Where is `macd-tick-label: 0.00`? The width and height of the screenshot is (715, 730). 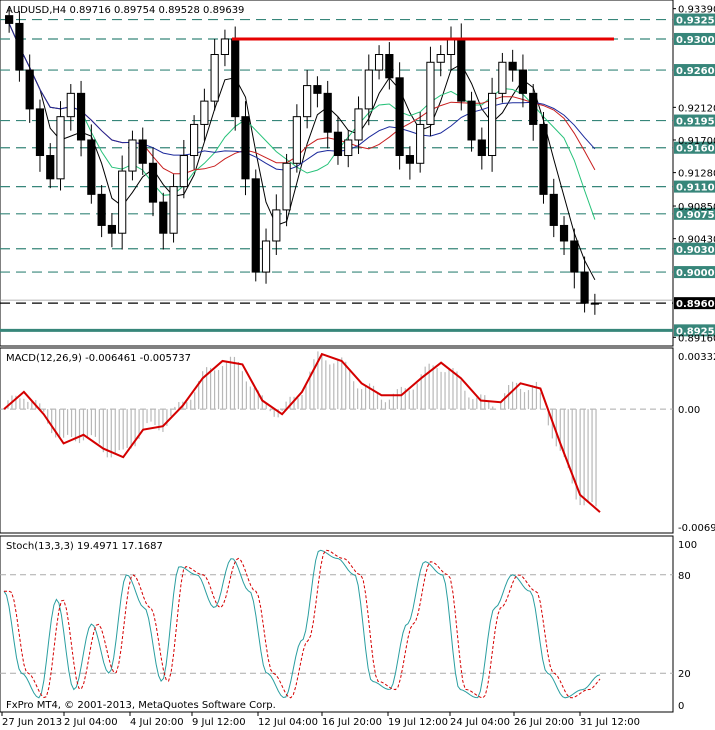 macd-tick-label: 0.00 is located at coordinates (689, 410).